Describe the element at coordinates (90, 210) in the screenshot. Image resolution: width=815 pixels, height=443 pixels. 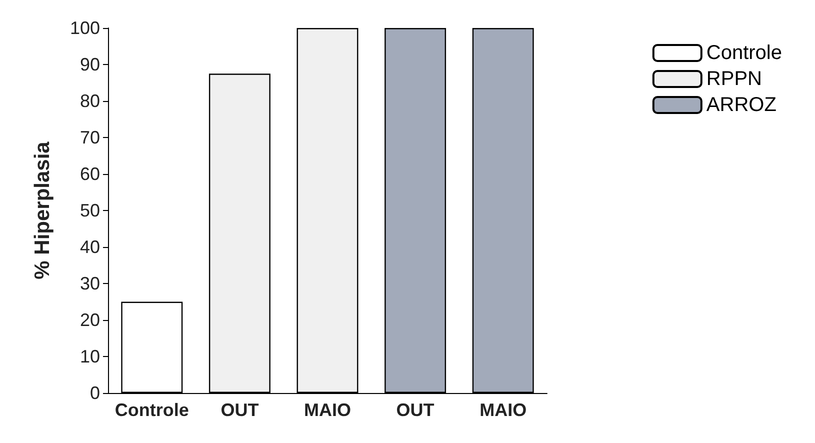
I see `y-tick-label: 50` at that location.